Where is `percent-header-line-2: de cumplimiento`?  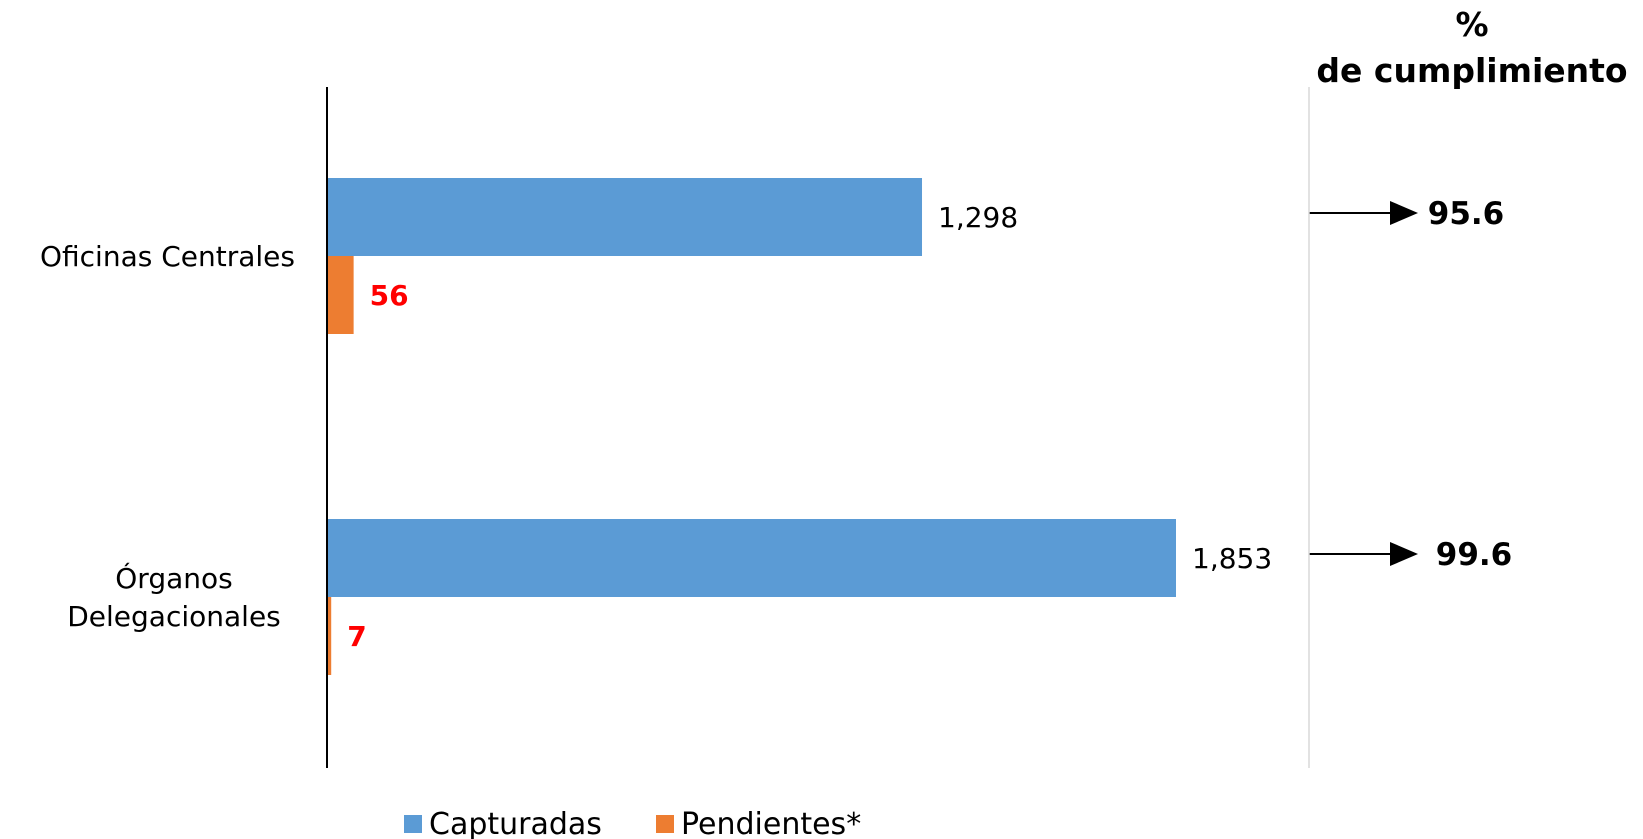 percent-header-line-2: de cumplimiento is located at coordinates (1471, 70).